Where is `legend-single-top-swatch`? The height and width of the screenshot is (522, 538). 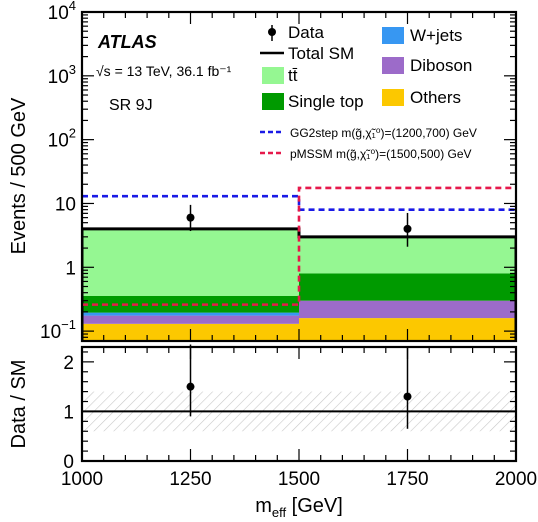
legend-single-top-swatch is located at coordinates (273, 101).